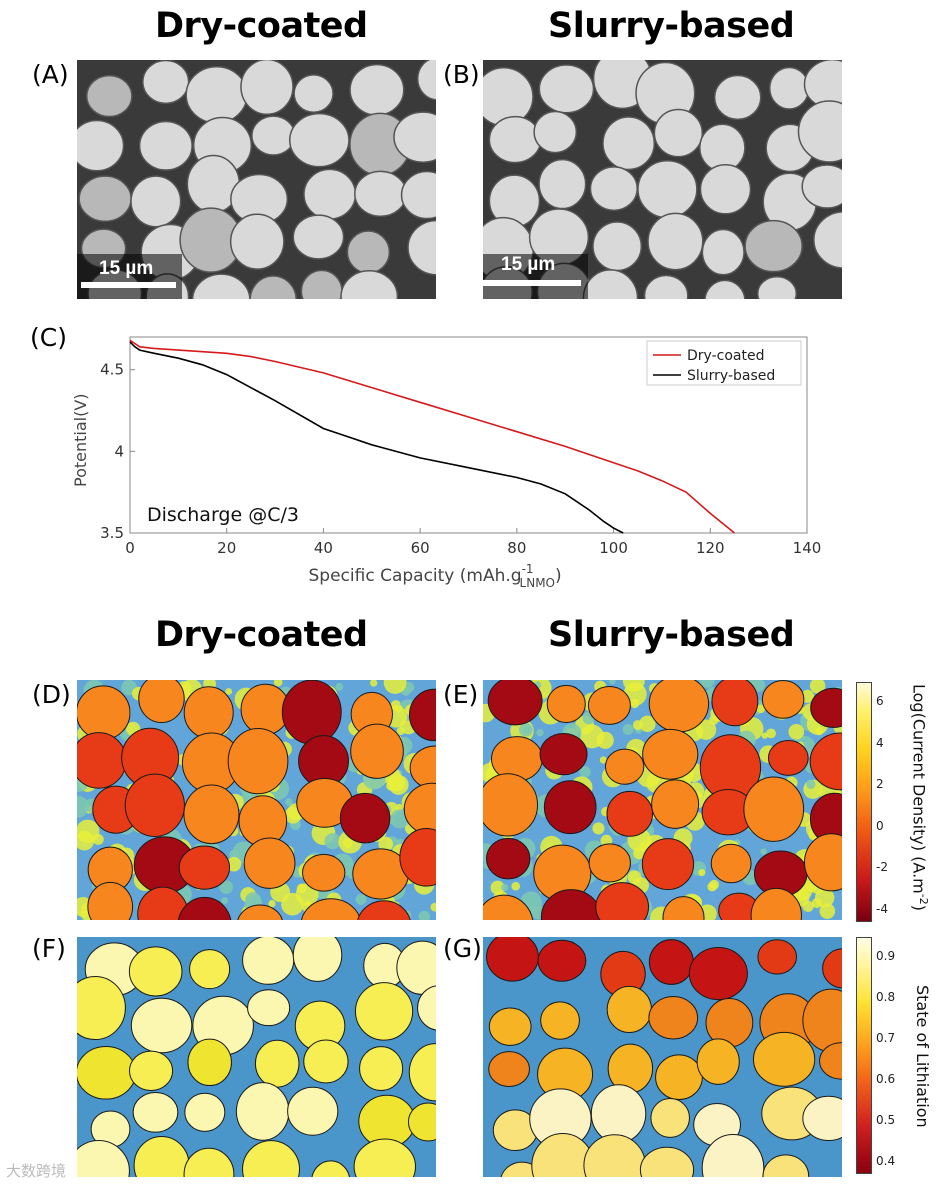 This screenshot has width=950, height=1193. What do you see at coordinates (664, 1057) in the screenshot?
I see `lithiation-particles-g` at bounding box center [664, 1057].